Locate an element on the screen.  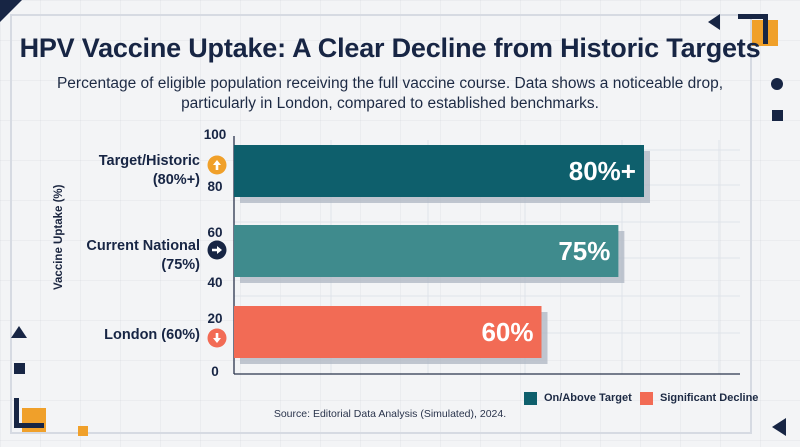
legend-label: On/Above Target is located at coordinates (588, 398).